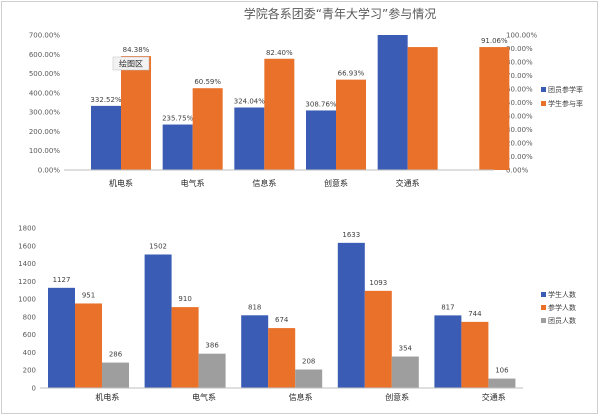 The height and width of the screenshot is (416, 600). What do you see at coordinates (502, 371) in the screenshot?
I see `bar-value-label: 106` at bounding box center [502, 371].